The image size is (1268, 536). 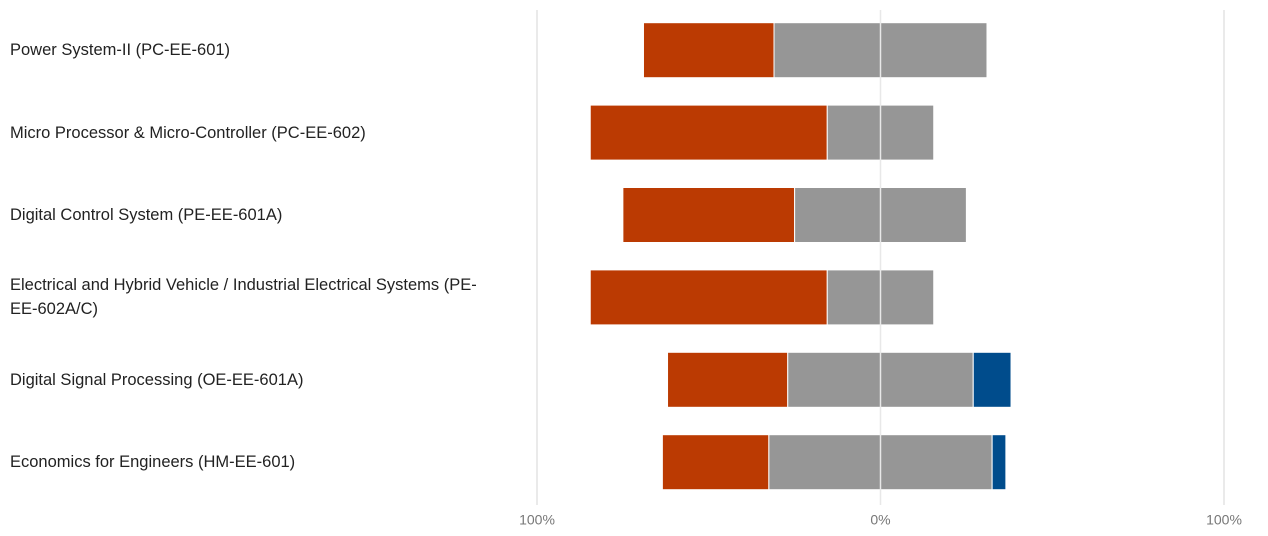 What do you see at coordinates (153, 462) in the screenshot?
I see `category-label: Economics for Engineers (HM-EE-601)` at bounding box center [153, 462].